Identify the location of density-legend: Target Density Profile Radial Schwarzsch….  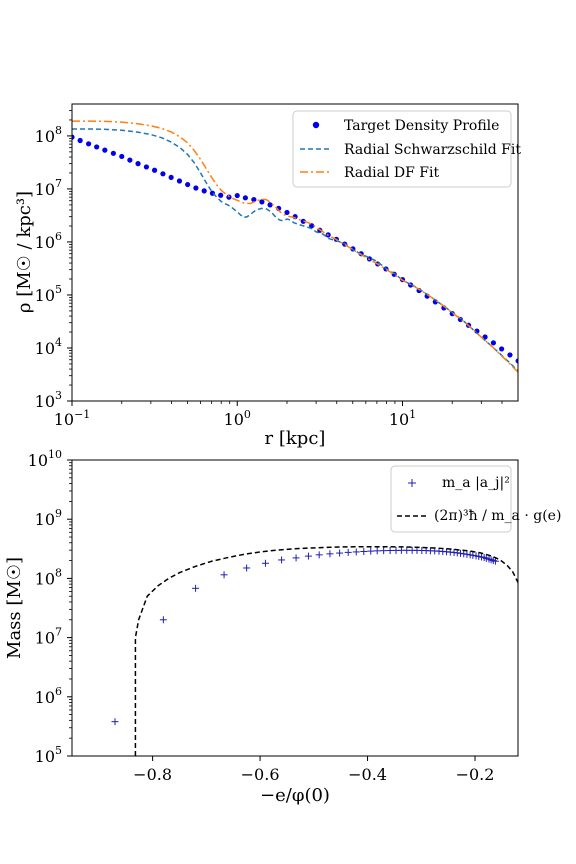
(406, 149).